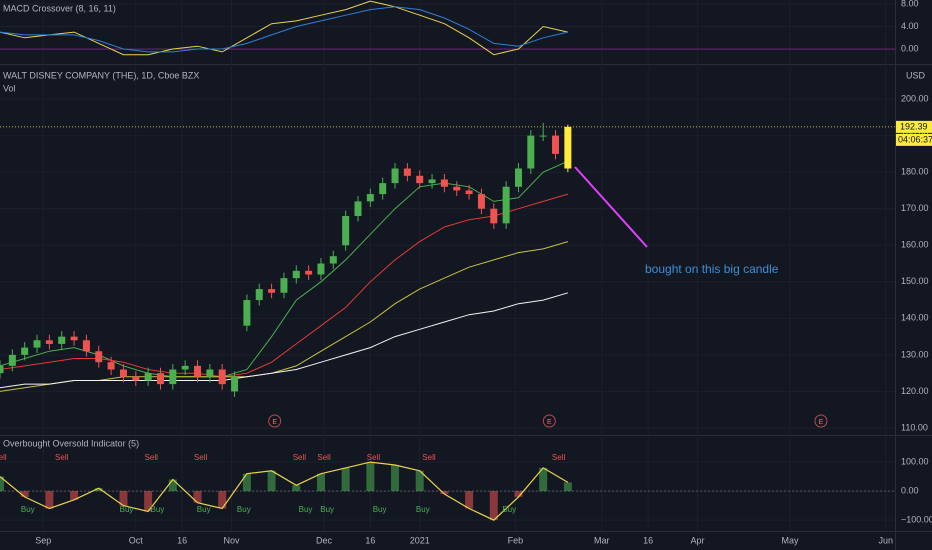 The height and width of the screenshot is (550, 932). I want to click on y-tick-label: 8.00, so click(910, 4).